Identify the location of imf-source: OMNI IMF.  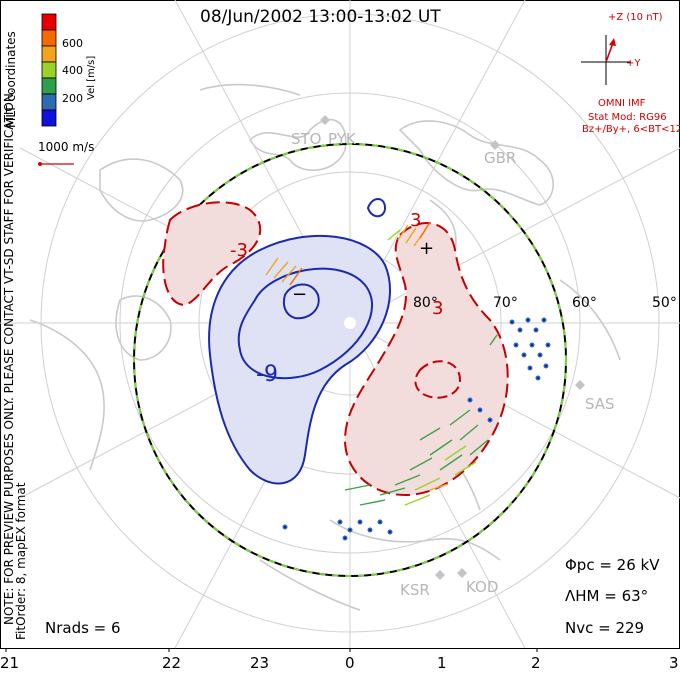
(622, 103).